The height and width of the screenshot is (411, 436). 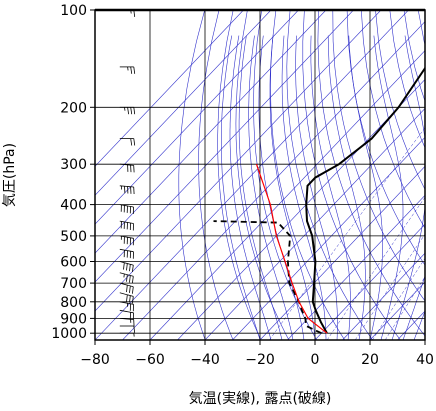 I want to click on temperature-tick-label: 0, so click(x=315, y=360).